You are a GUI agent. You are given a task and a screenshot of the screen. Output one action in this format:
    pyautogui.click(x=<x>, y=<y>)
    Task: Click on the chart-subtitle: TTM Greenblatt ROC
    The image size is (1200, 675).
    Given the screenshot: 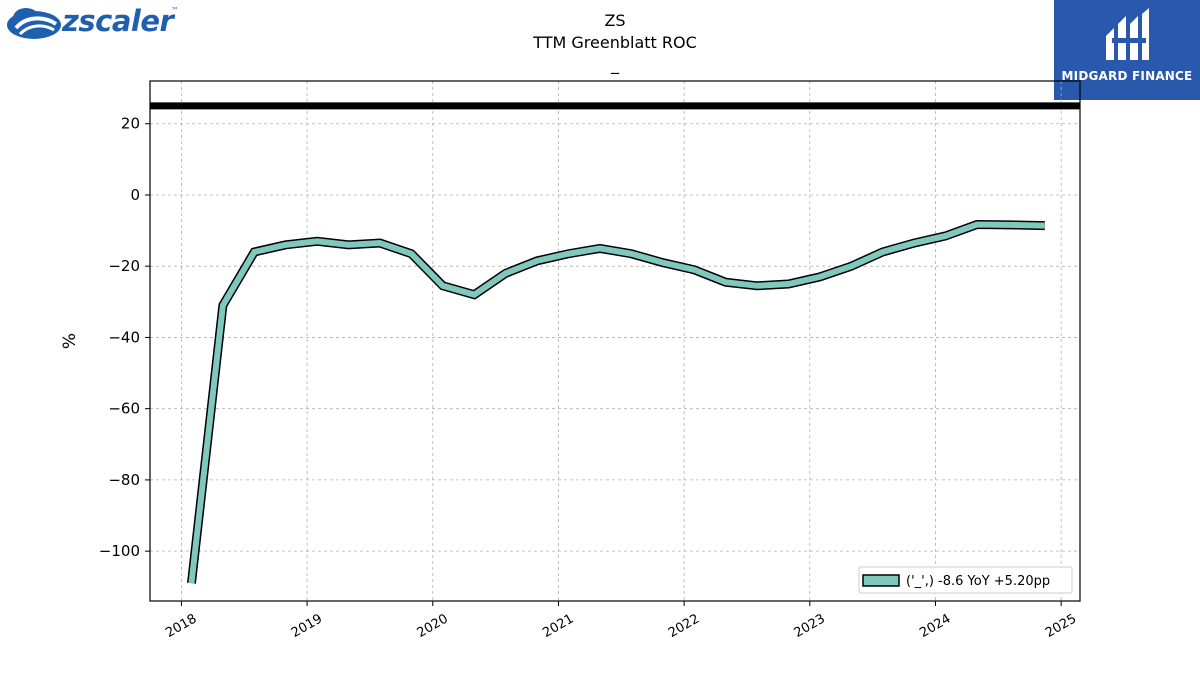 What is the action you would take?
    pyautogui.click(x=615, y=42)
    